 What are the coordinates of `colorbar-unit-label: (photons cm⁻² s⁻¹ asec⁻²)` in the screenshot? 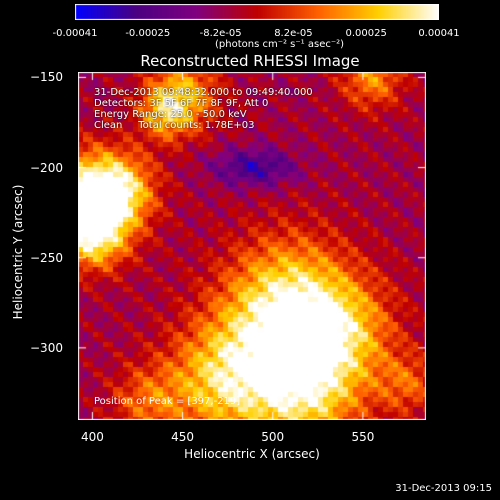 It's located at (280, 44).